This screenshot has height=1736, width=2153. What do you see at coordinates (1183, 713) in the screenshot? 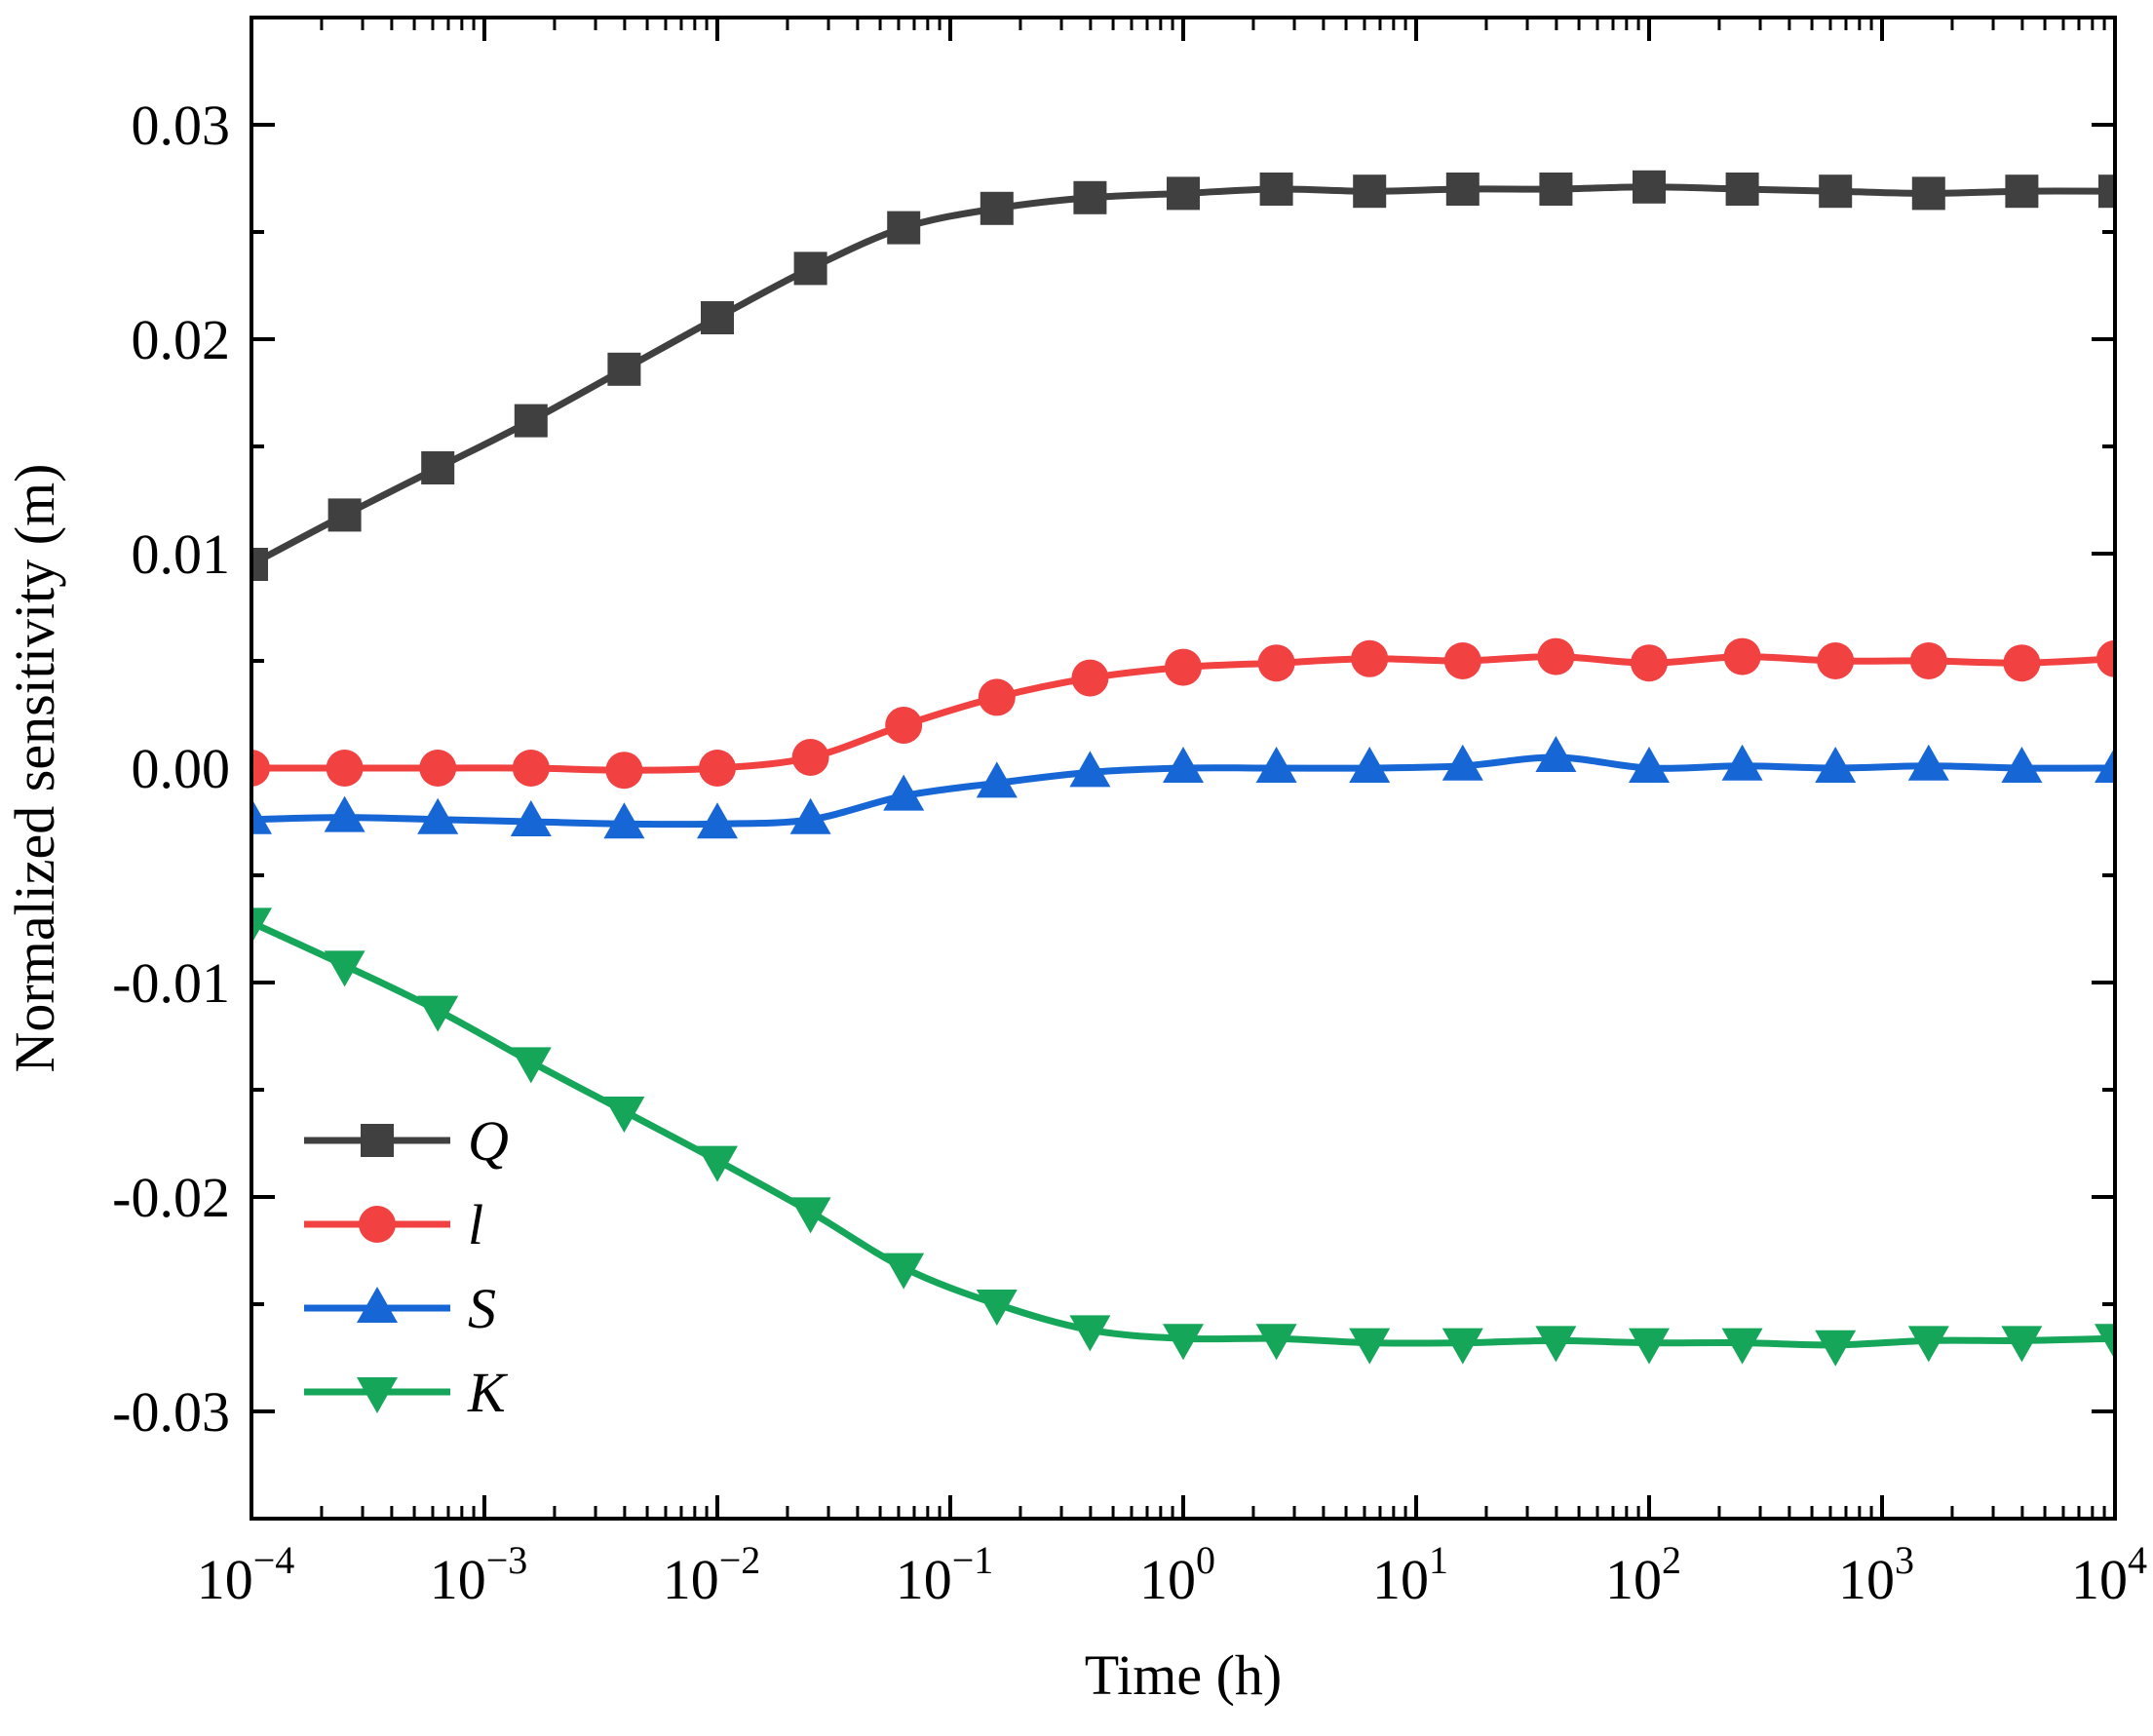
I see `series-l` at bounding box center [1183, 713].